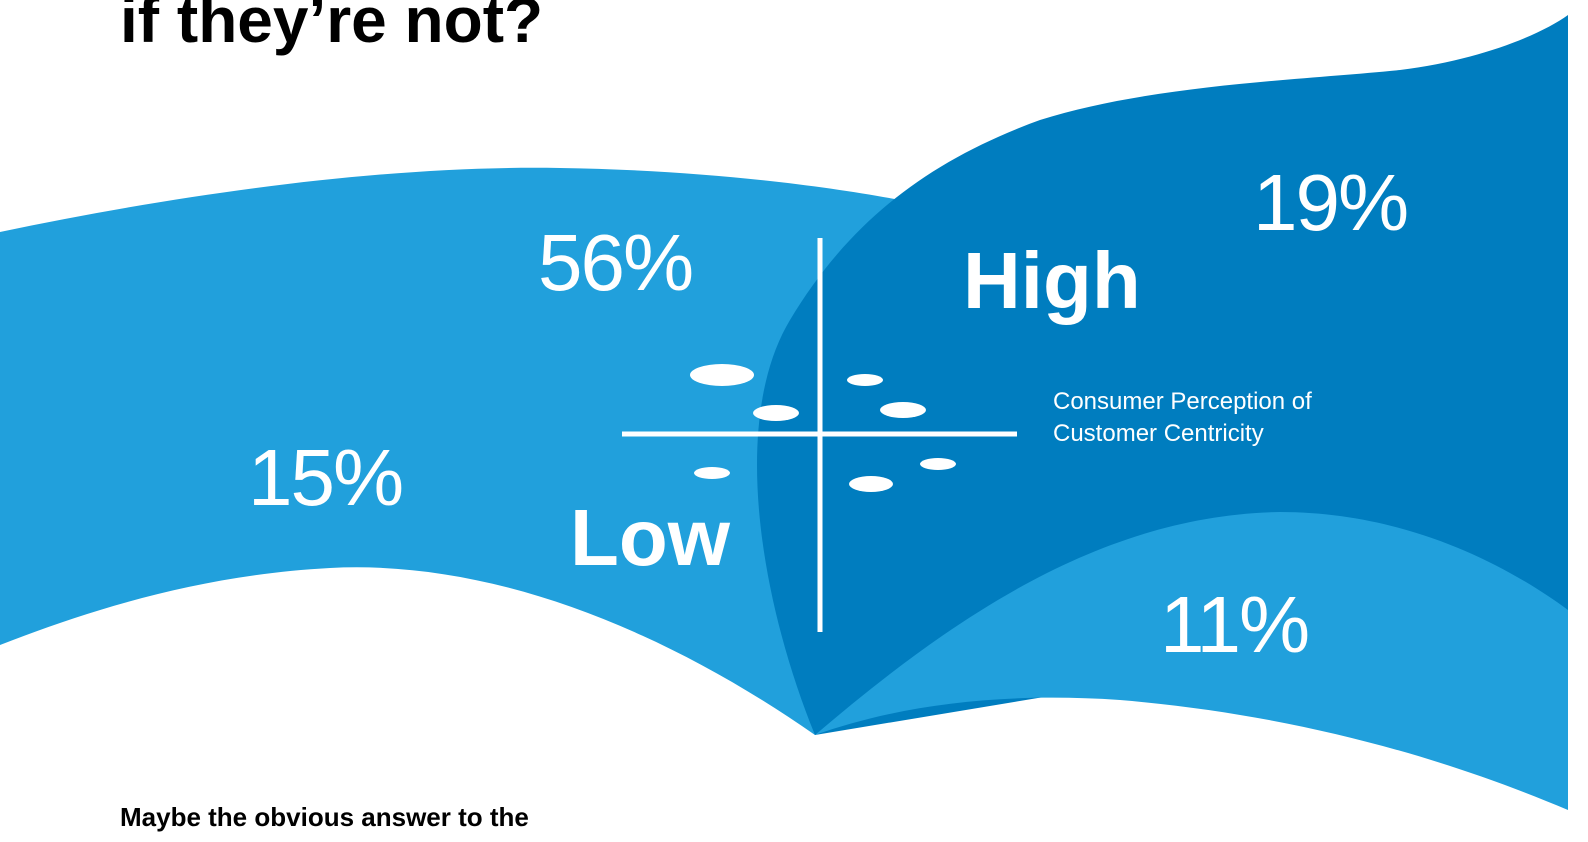 The height and width of the screenshot is (842, 1588). What do you see at coordinates (1158, 433) in the screenshot?
I see `axis-caption: Customer Centricity` at bounding box center [1158, 433].